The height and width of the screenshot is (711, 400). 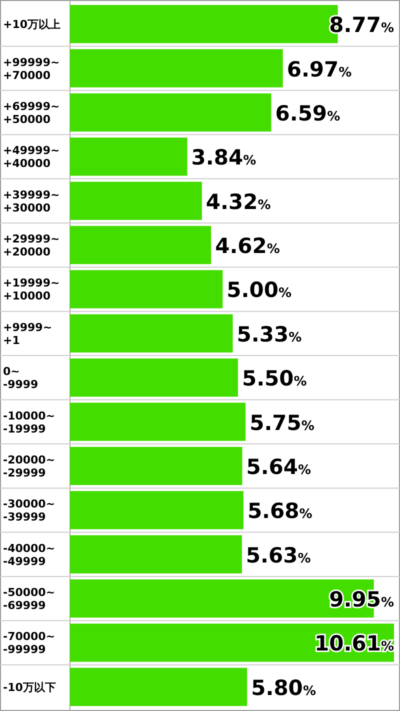 What do you see at coordinates (319, 69) in the screenshot?
I see `data-label: 6.97%` at bounding box center [319, 69].